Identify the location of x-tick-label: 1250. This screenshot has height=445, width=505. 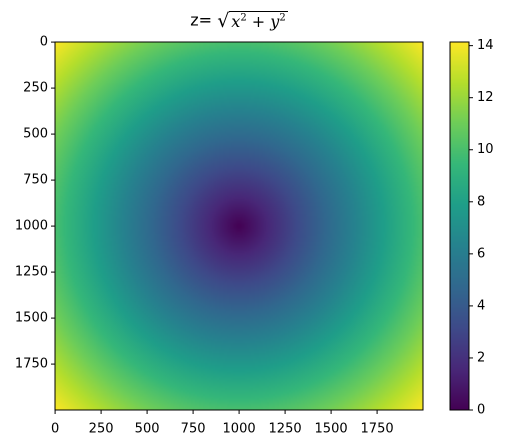
(285, 429).